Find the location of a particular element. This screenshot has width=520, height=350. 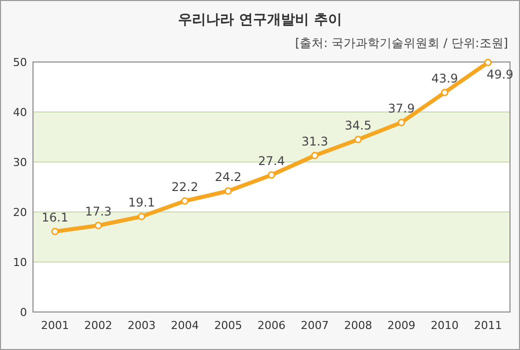

data-label: 17.3 is located at coordinates (98, 211).